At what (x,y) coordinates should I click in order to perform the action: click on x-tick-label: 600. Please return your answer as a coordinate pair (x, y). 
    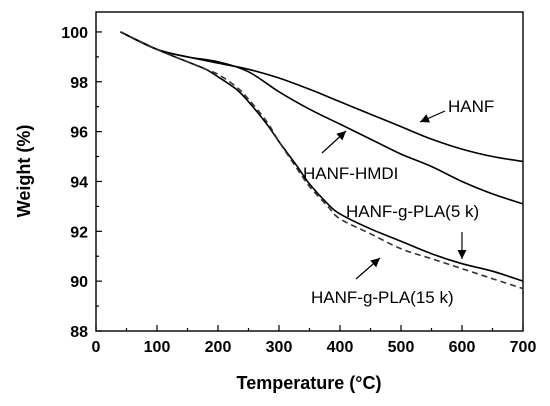
    Looking at the image, I should click on (462, 347).